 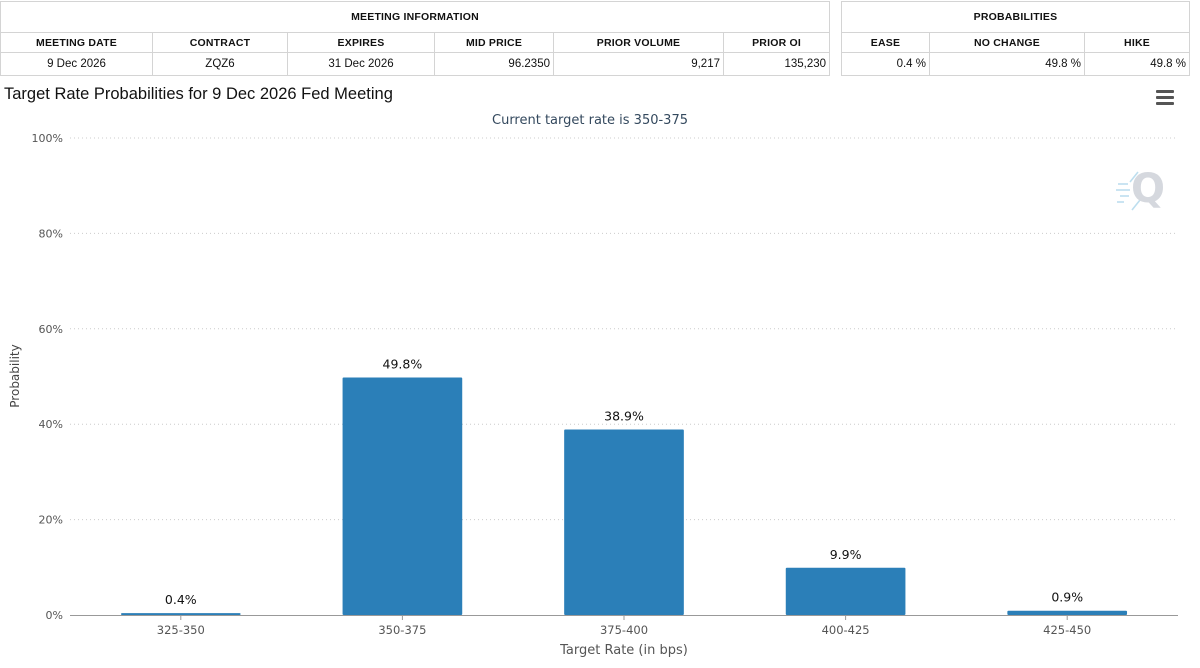 I want to click on data-label: 38.9%, so click(x=624, y=415).